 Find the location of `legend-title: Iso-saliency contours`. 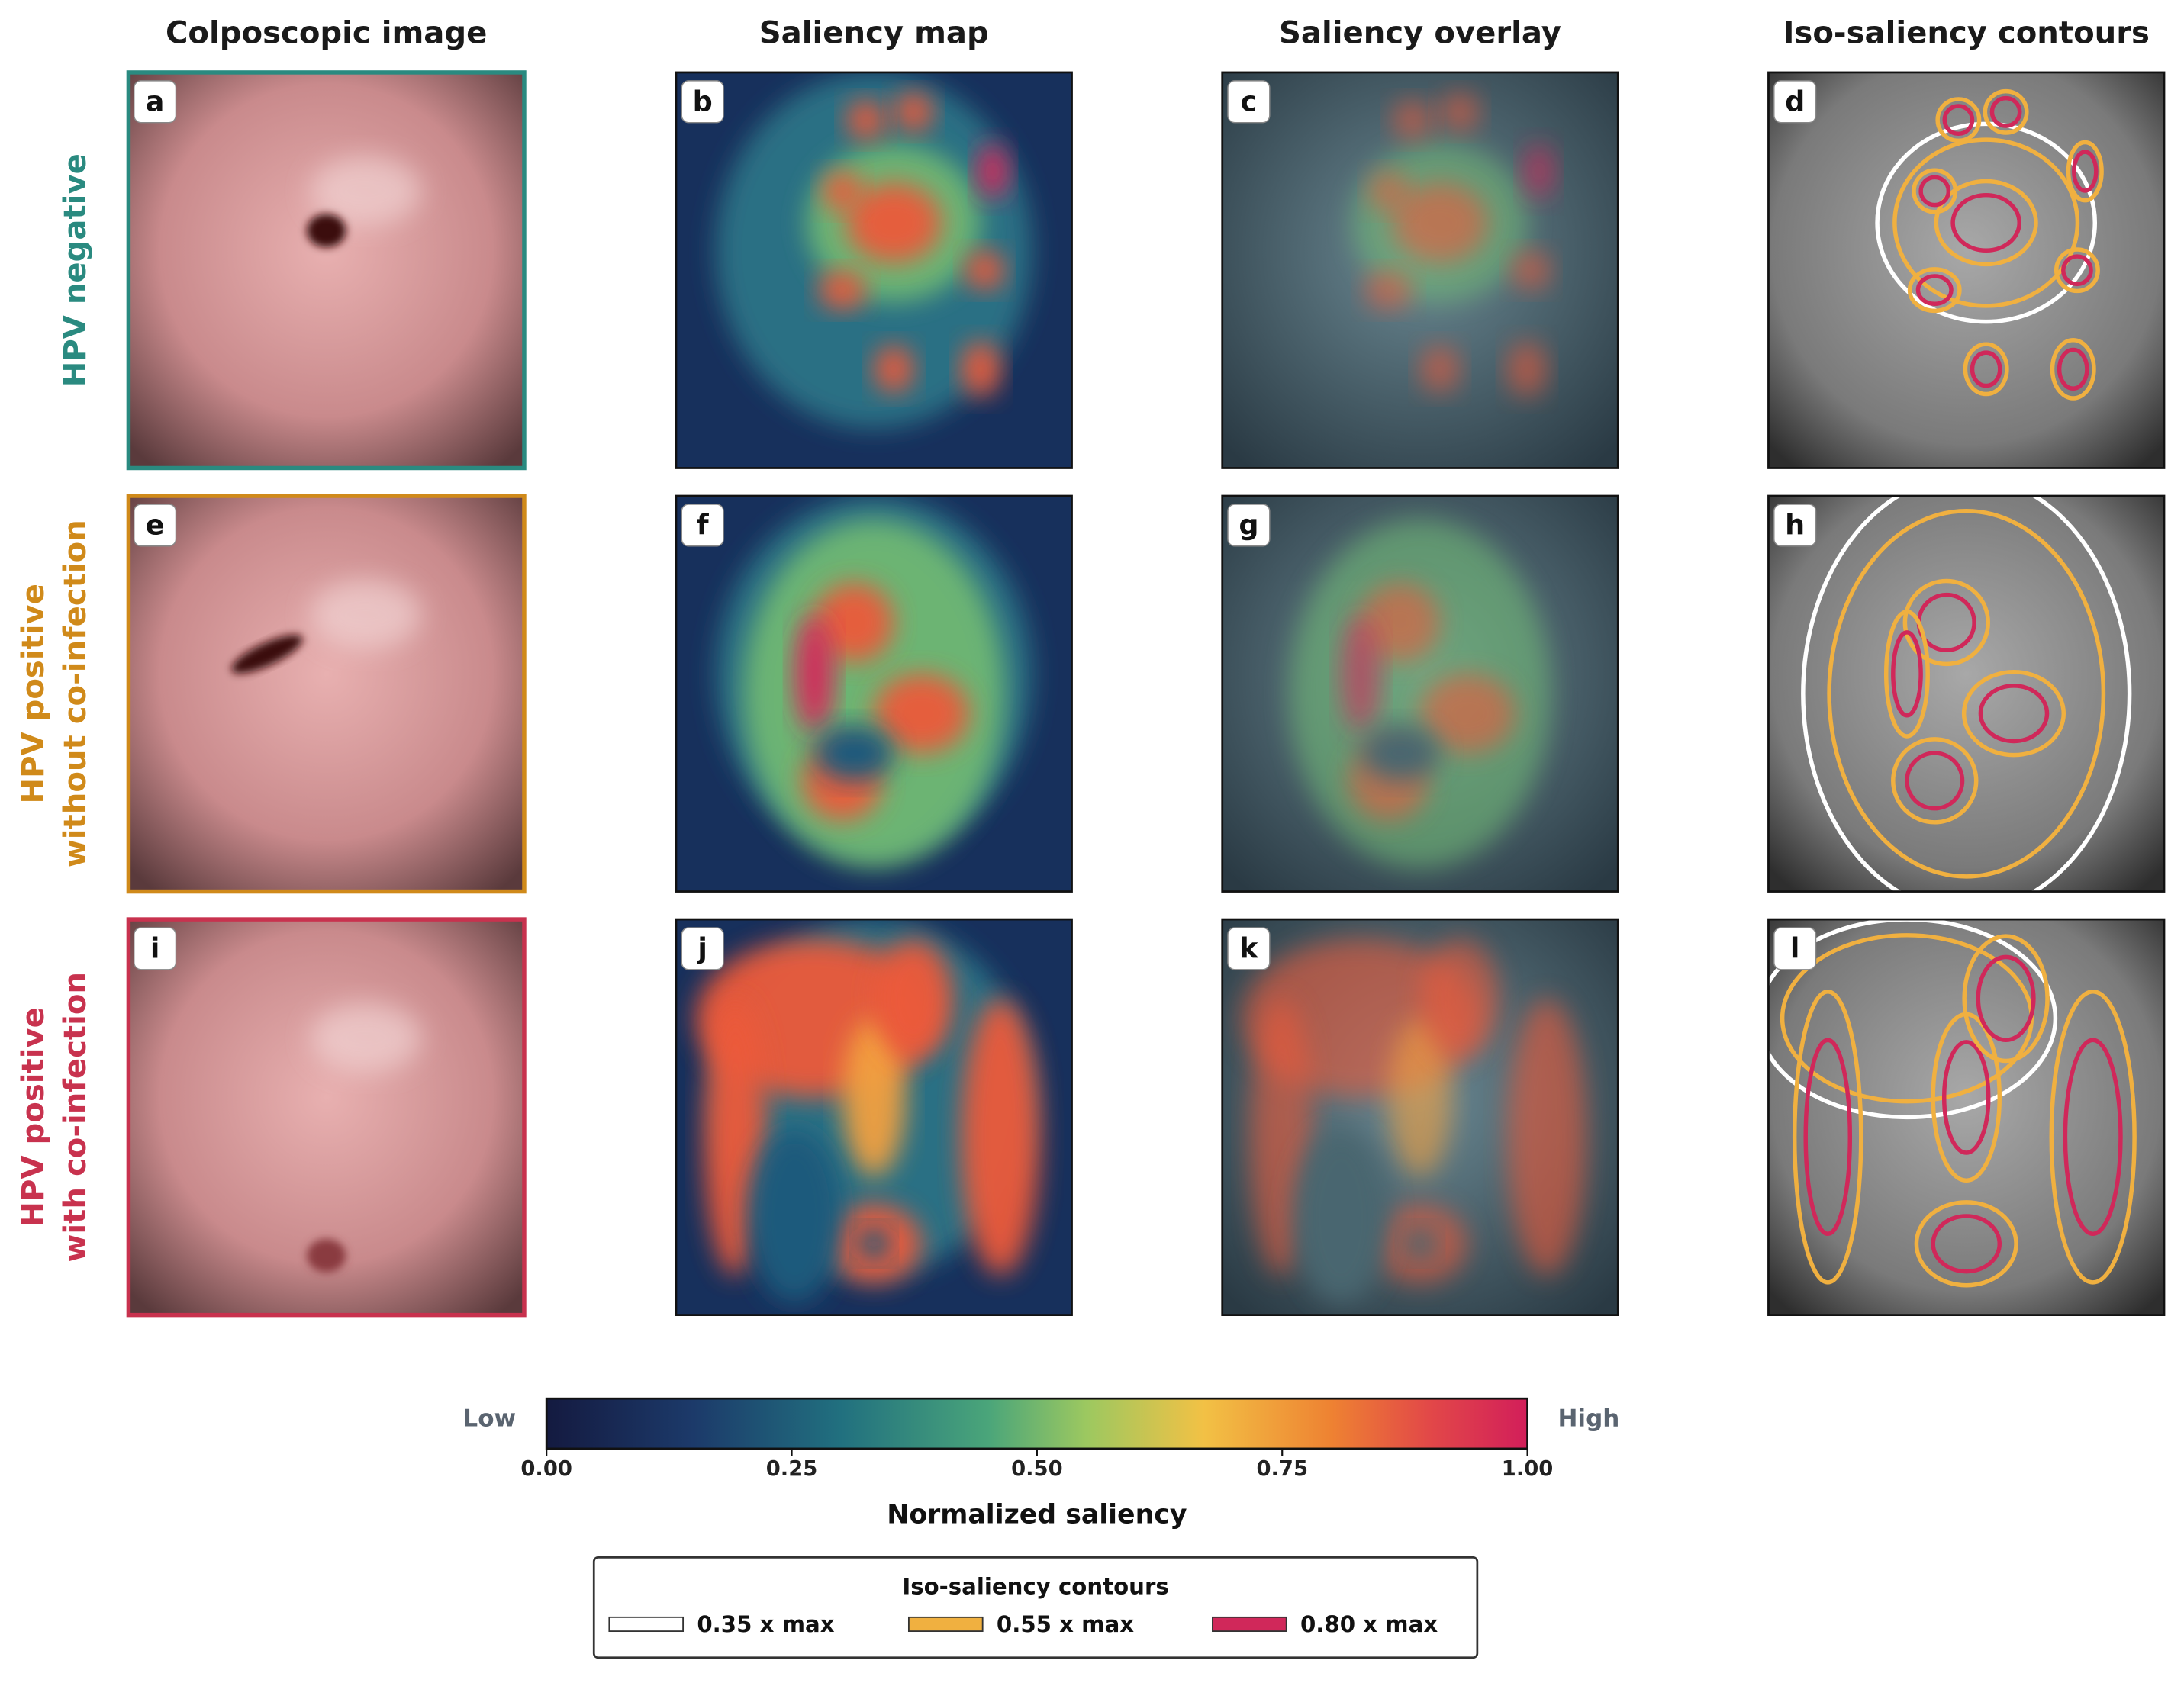

legend-title: Iso-saliency contours is located at coordinates (1035, 1586).